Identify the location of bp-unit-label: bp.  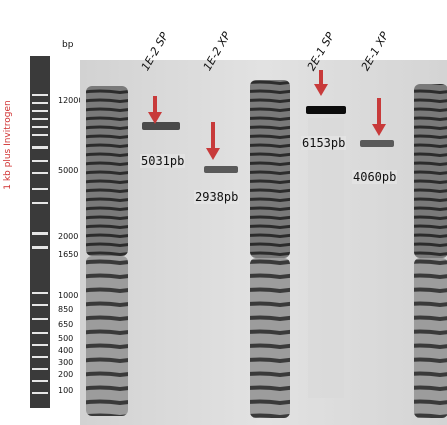
(68, 45).